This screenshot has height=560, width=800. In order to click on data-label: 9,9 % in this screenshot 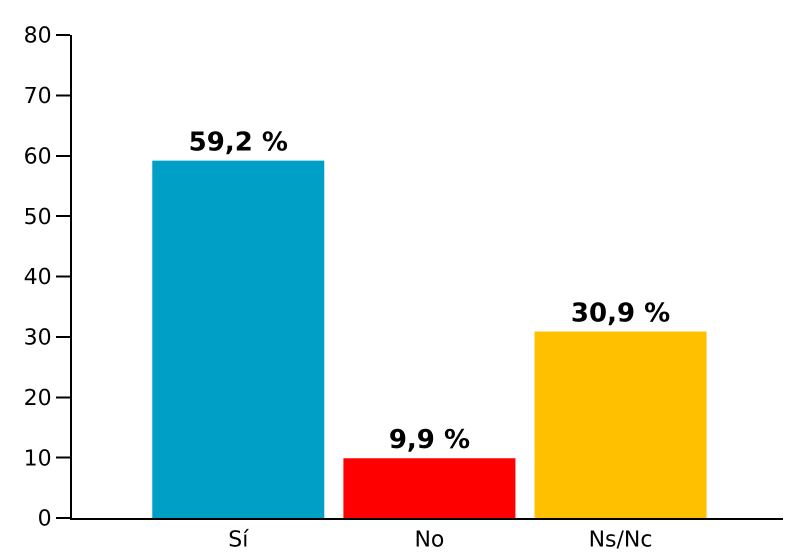, I will do `click(429, 440)`.